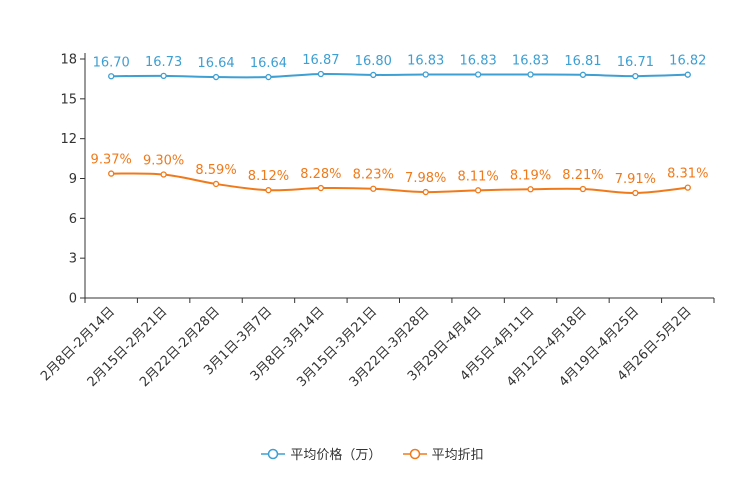 The image size is (744, 496). What do you see at coordinates (68, 60) in the screenshot?
I see `y-tick-label: 18` at bounding box center [68, 60].